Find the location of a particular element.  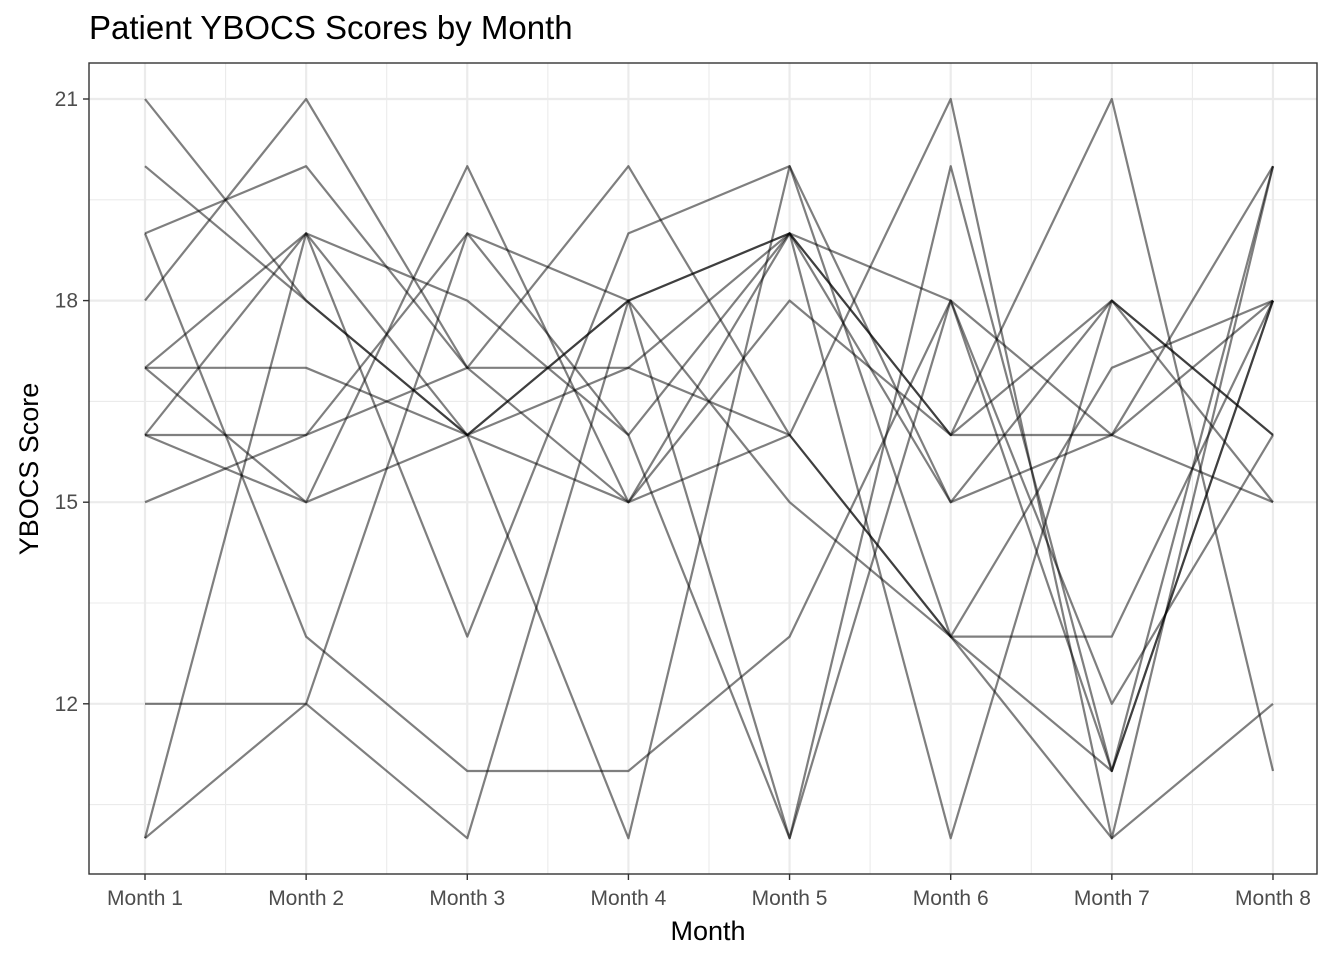

x-tick-label: Month 3 is located at coordinates (467, 898).